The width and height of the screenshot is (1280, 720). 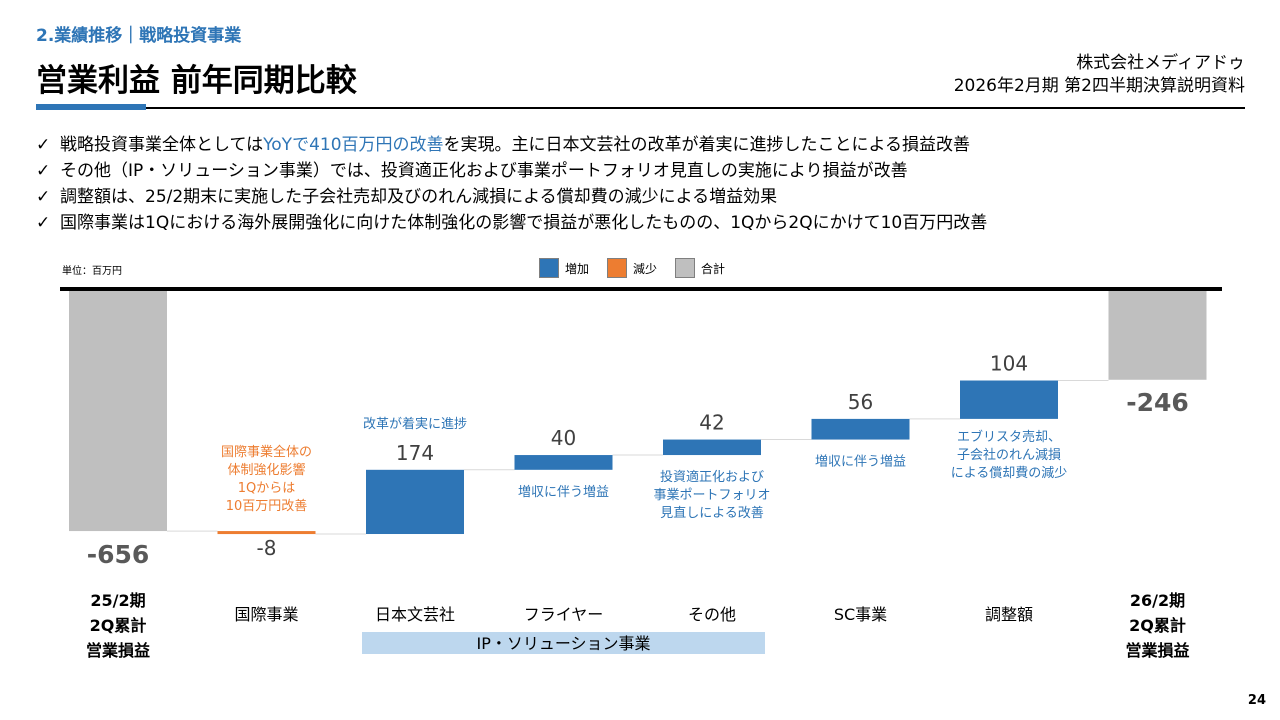 What do you see at coordinates (640, 108) in the screenshot?
I see `header-rule` at bounding box center [640, 108].